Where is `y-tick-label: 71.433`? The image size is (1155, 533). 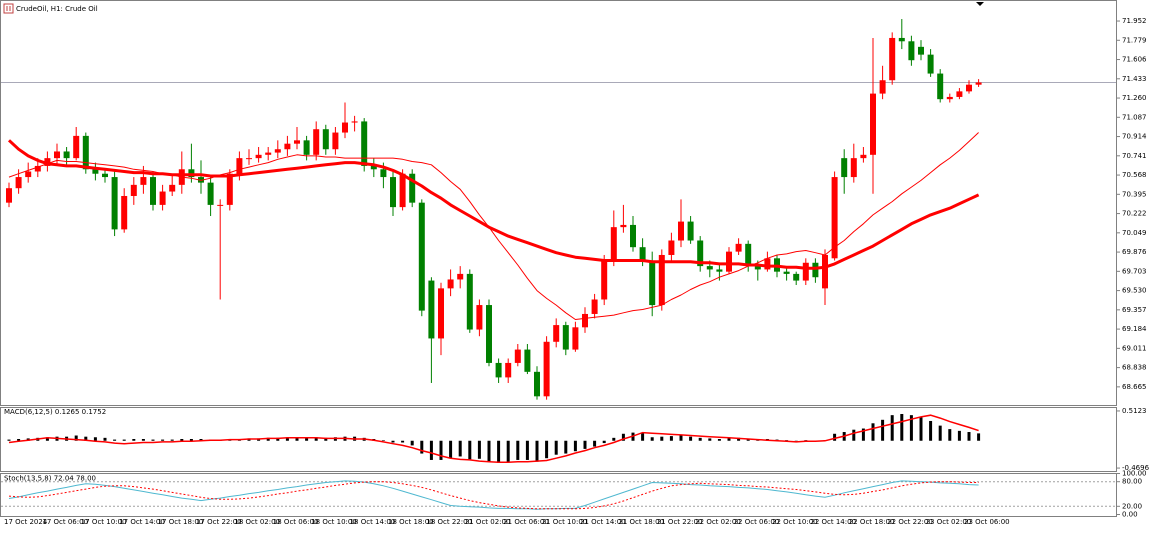
y-tick-label: 71.433 is located at coordinates (1134, 79).